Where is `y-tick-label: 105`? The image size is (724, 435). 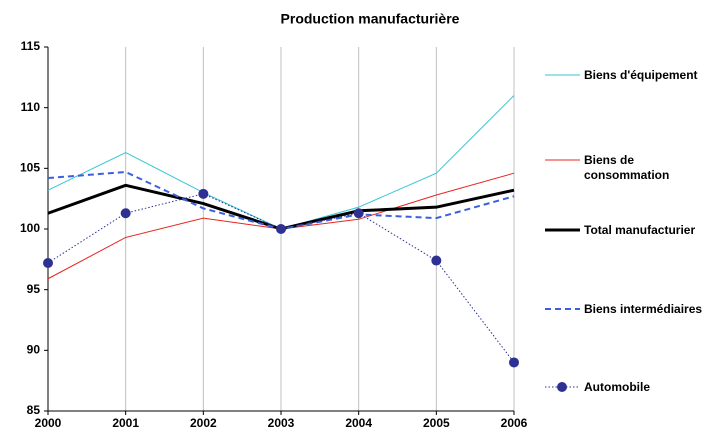 y-tick-label: 105 is located at coordinates (30, 168).